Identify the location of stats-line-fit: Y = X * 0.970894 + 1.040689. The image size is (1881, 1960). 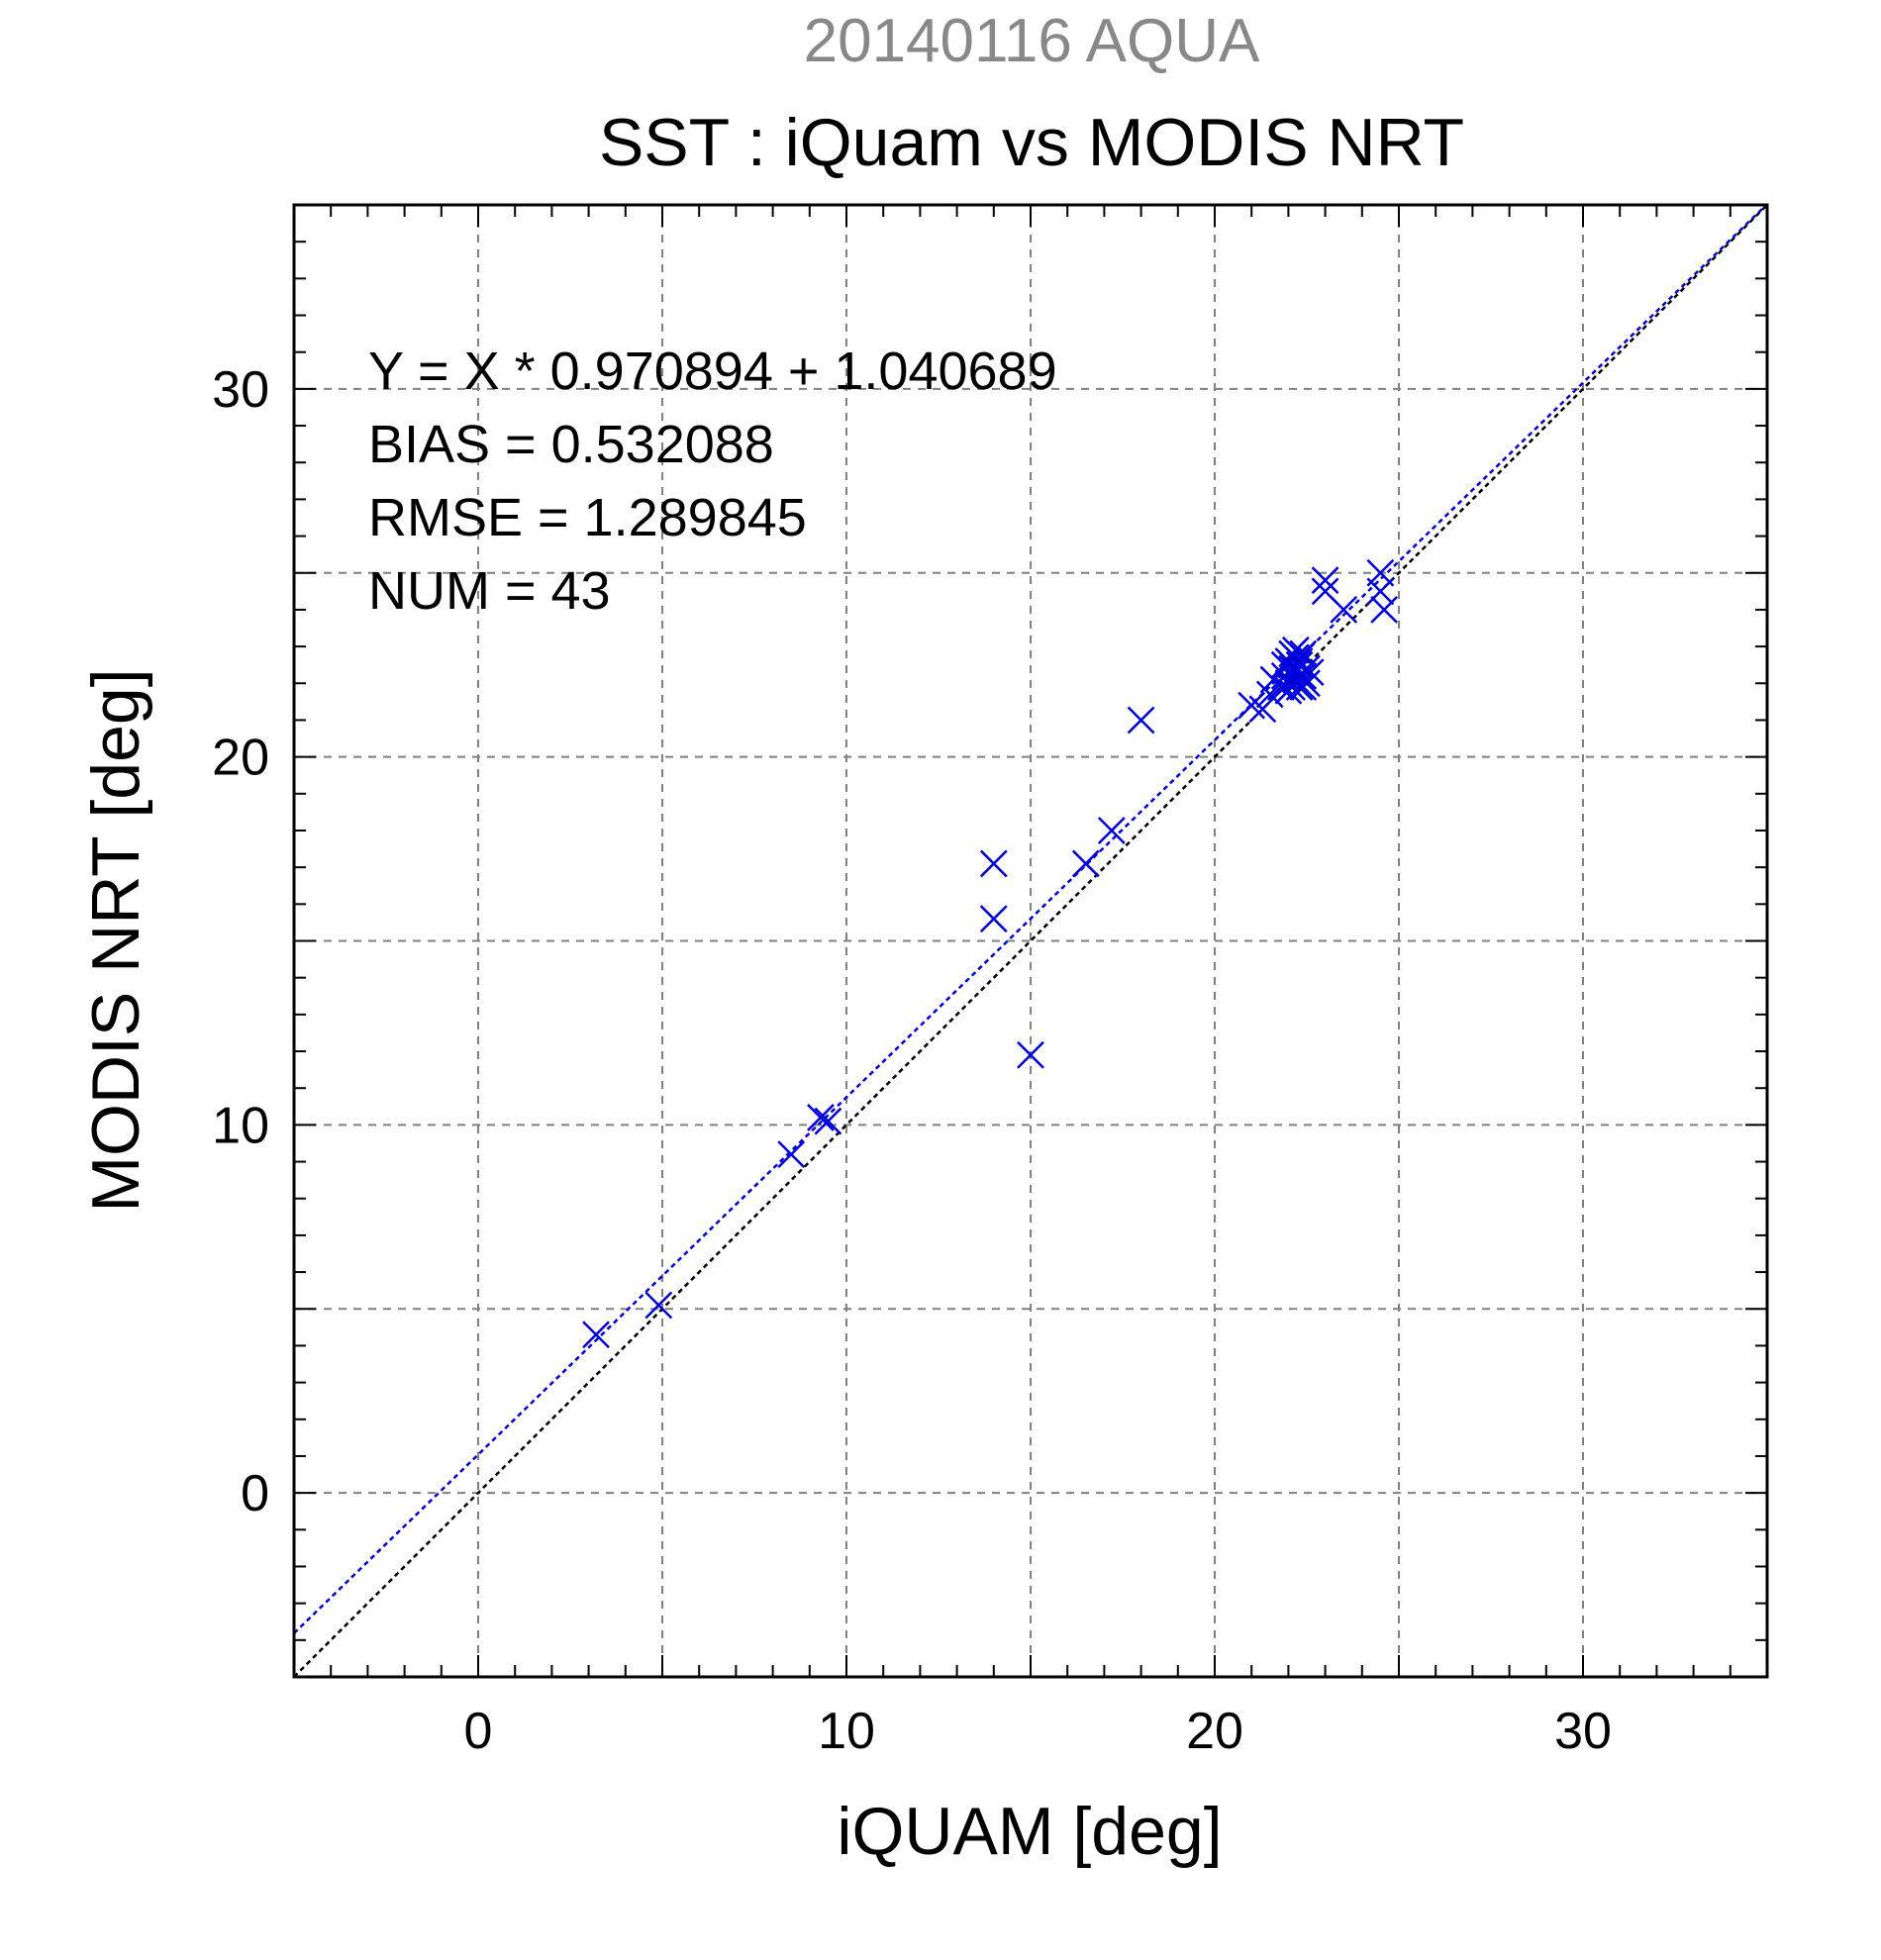
(712, 371).